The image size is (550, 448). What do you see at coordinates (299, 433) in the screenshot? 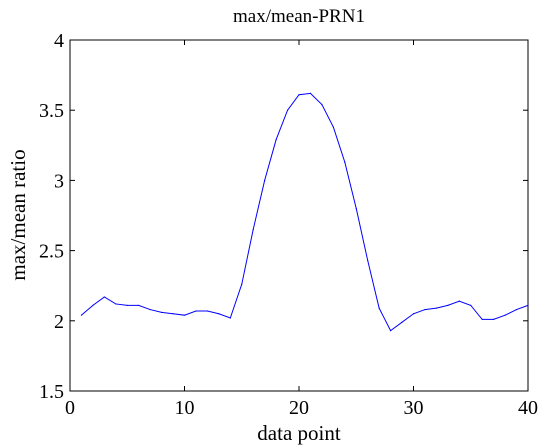
I see `x-axis-label: data point` at bounding box center [299, 433].